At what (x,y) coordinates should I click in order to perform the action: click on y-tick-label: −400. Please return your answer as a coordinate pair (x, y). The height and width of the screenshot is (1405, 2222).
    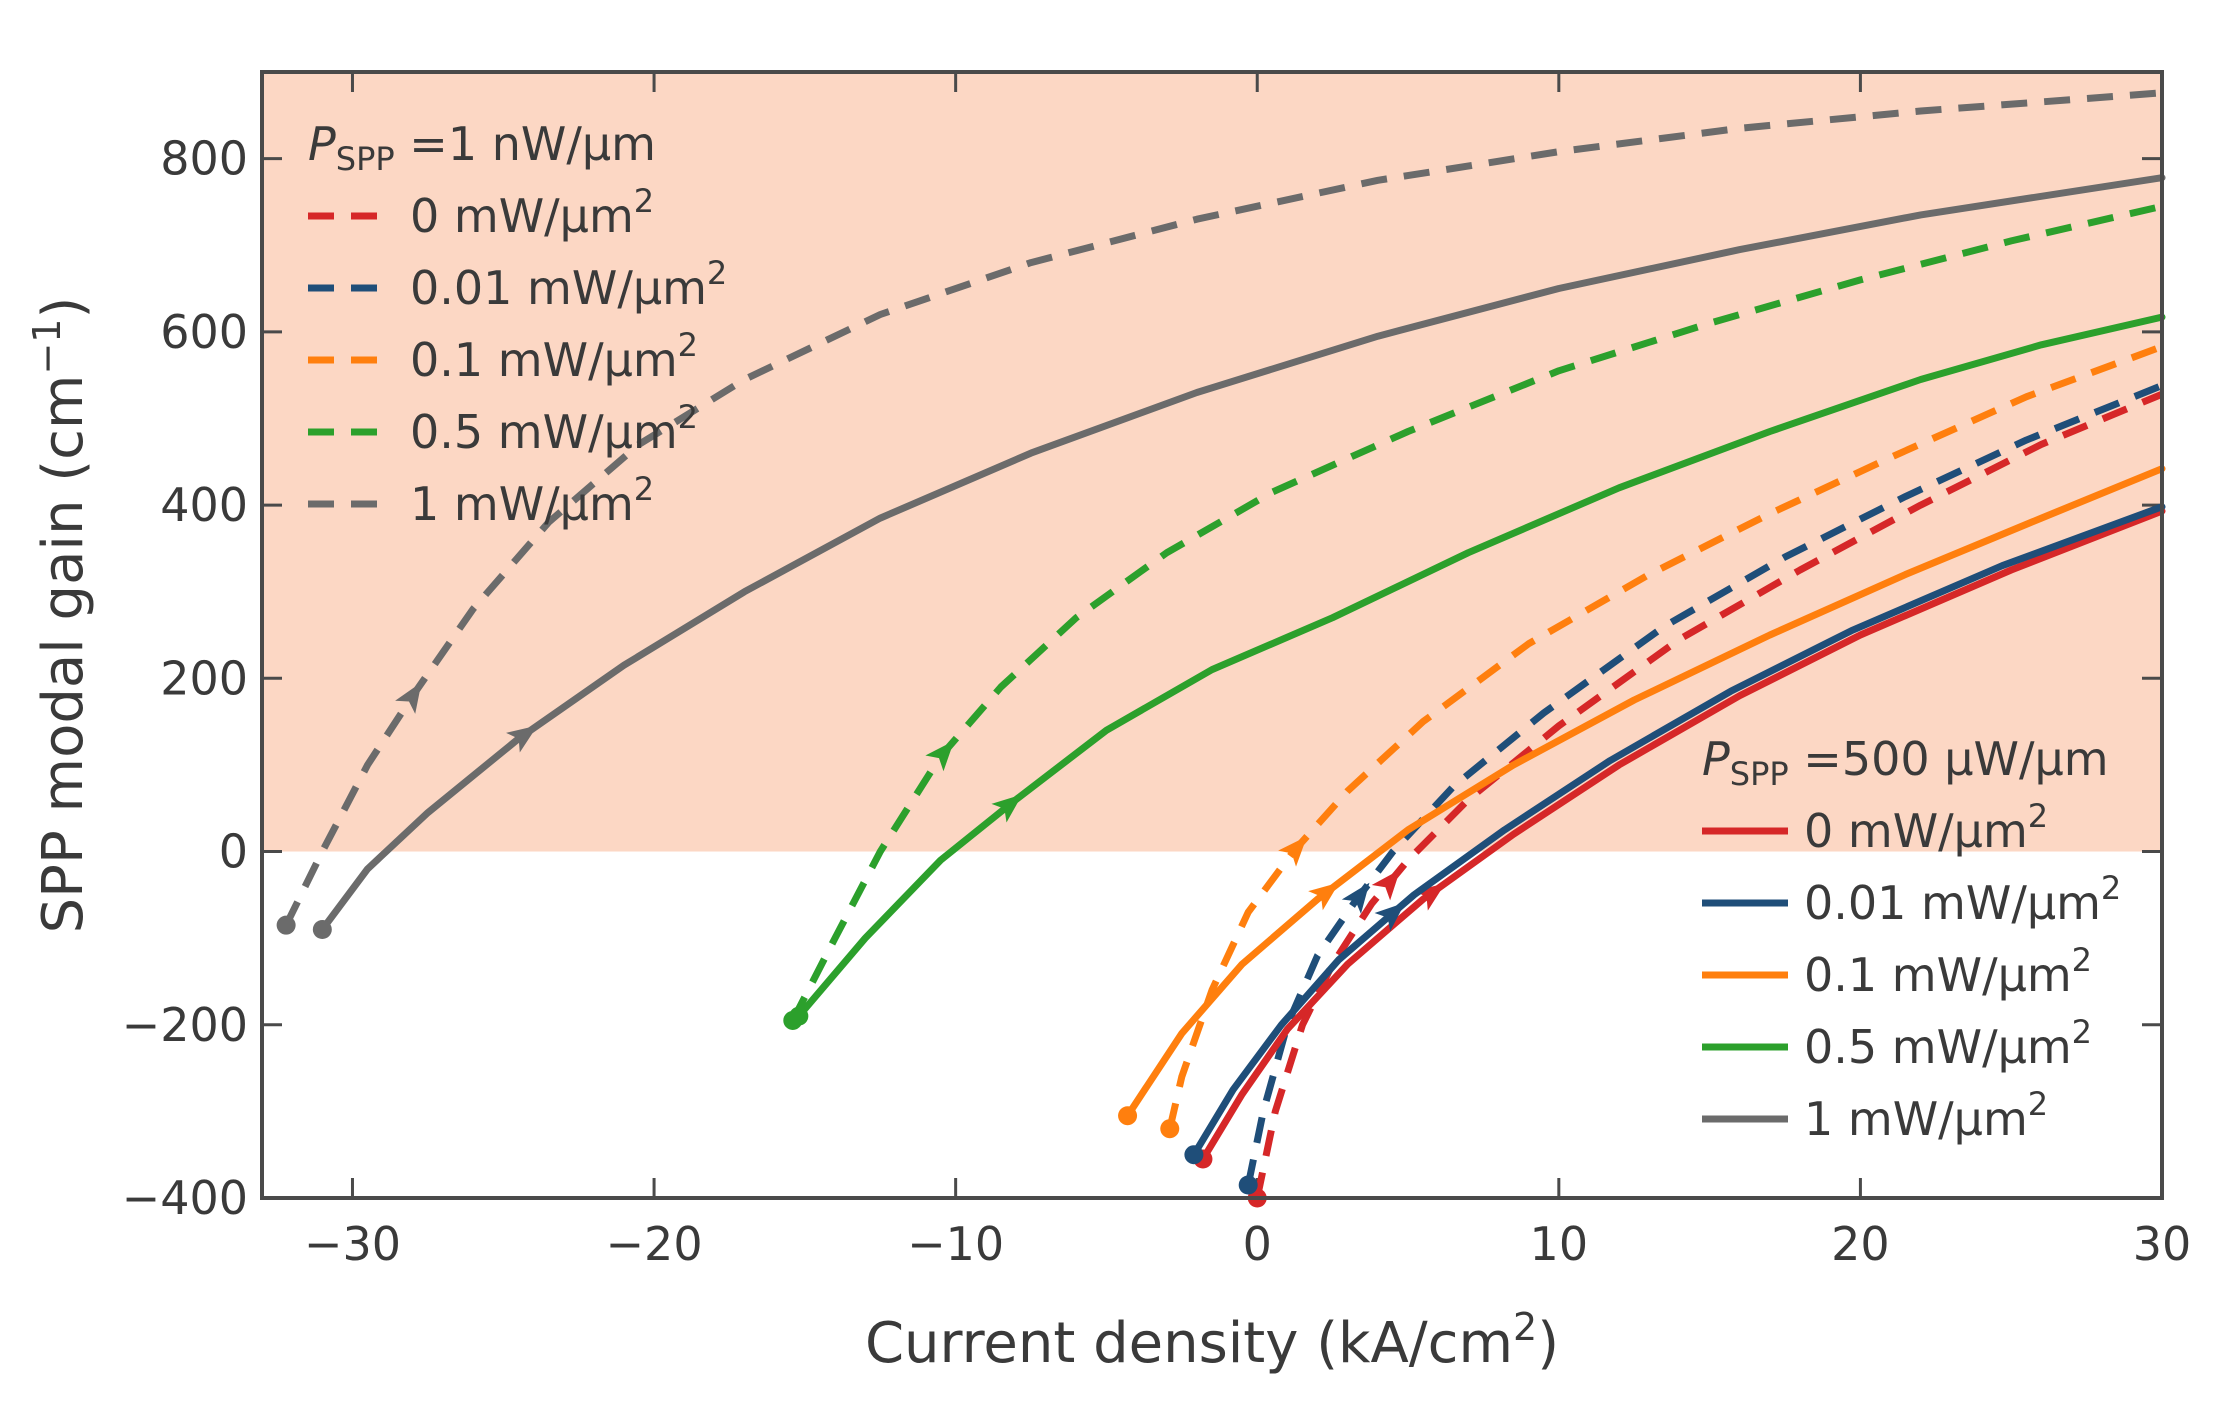
    Looking at the image, I should click on (185, 1198).